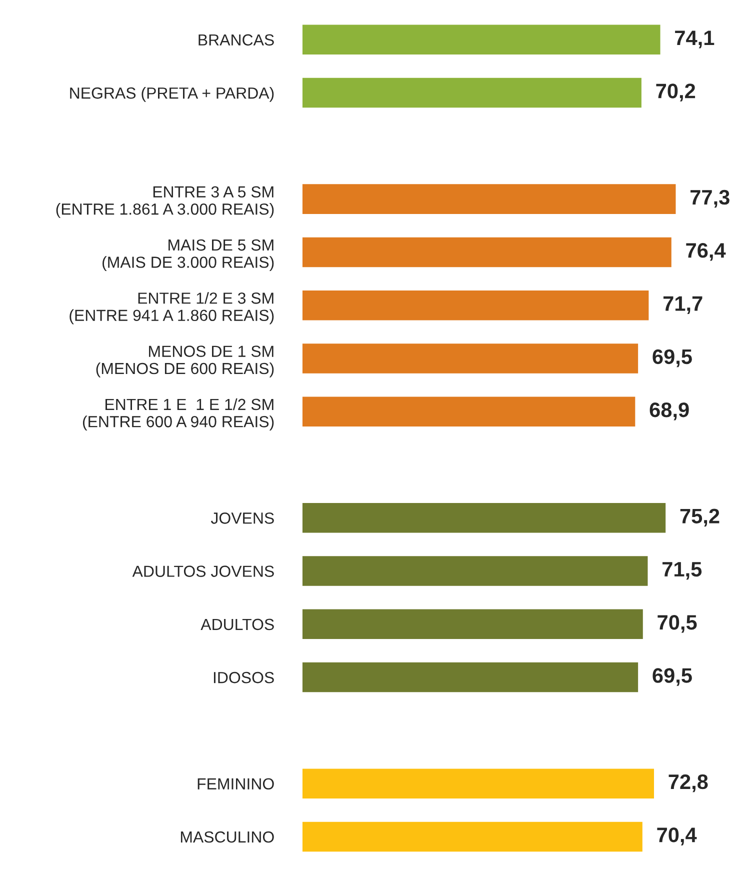 The image size is (756, 872). What do you see at coordinates (677, 624) in the screenshot?
I see `data-label: 70,5` at bounding box center [677, 624].